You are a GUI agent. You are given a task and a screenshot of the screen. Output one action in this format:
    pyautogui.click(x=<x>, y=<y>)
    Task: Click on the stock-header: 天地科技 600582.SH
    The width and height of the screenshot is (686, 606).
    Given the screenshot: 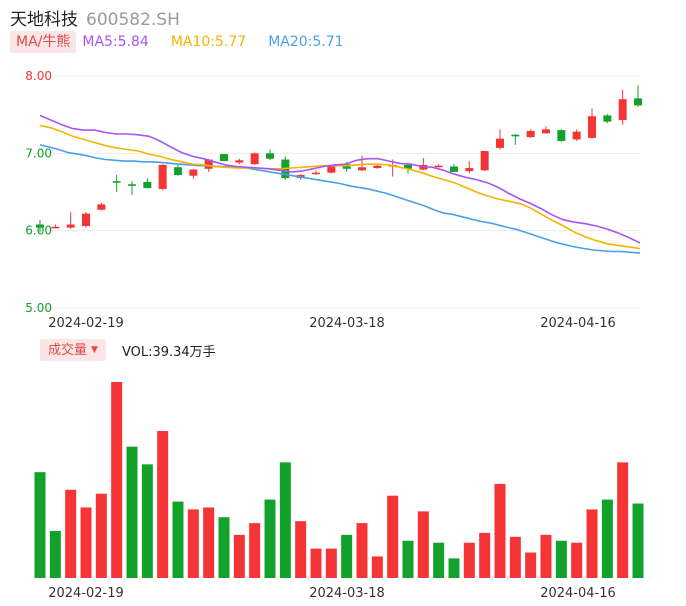 What is the action you would take?
    pyautogui.click(x=95, y=17)
    